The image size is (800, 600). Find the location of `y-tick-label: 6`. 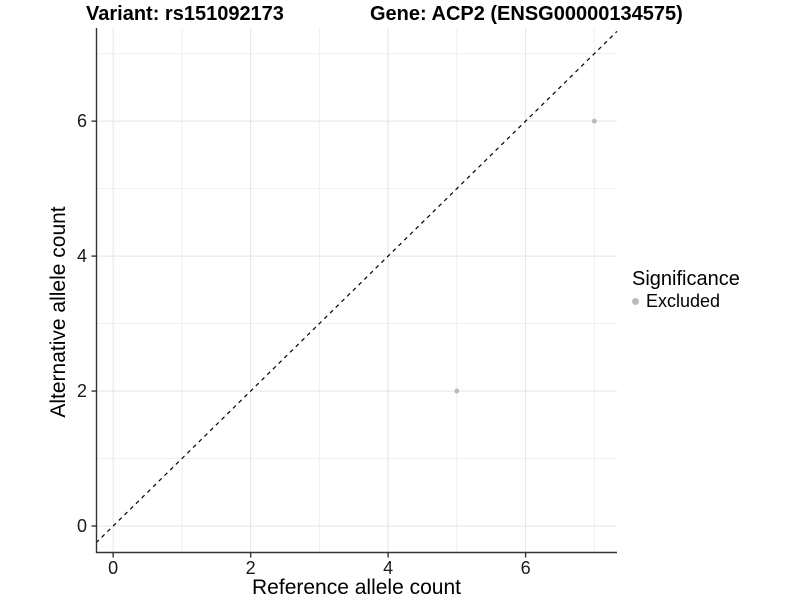

y-tick-label: 6 is located at coordinates (82, 121).